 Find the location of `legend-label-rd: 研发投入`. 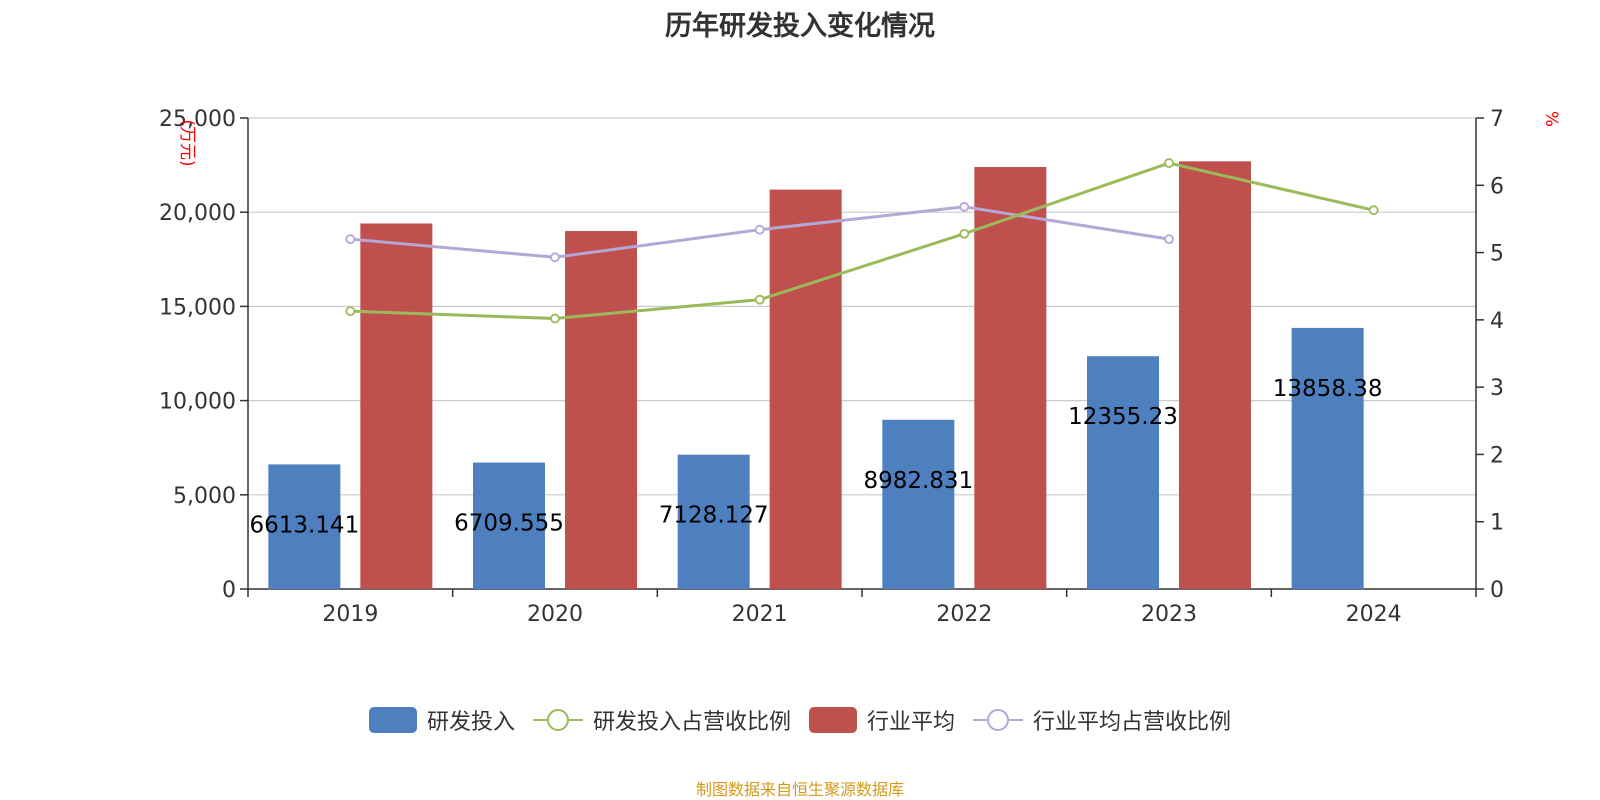

legend-label-rd: 研发投入 is located at coordinates (470, 722).